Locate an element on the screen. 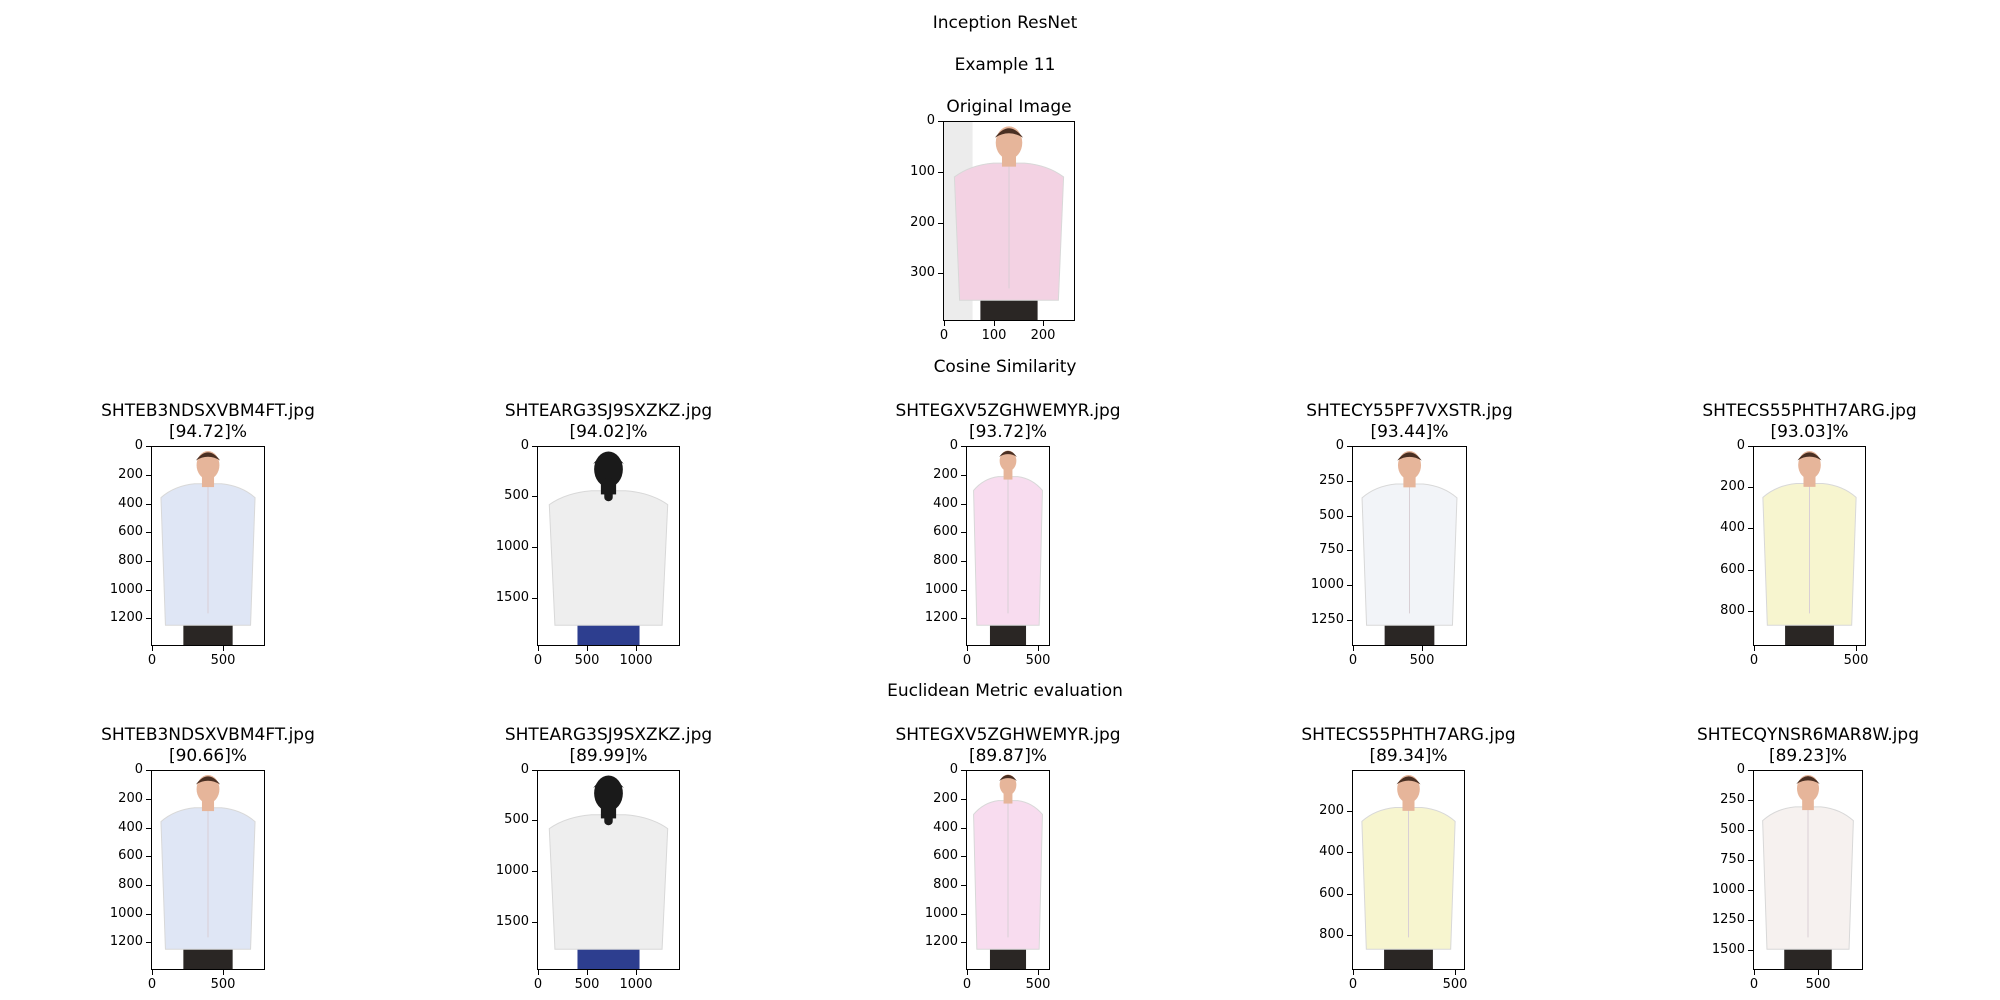 Image resolution: width=2000 pixels, height=1000 pixels. result-score: [93.03]% is located at coordinates (1809, 432).